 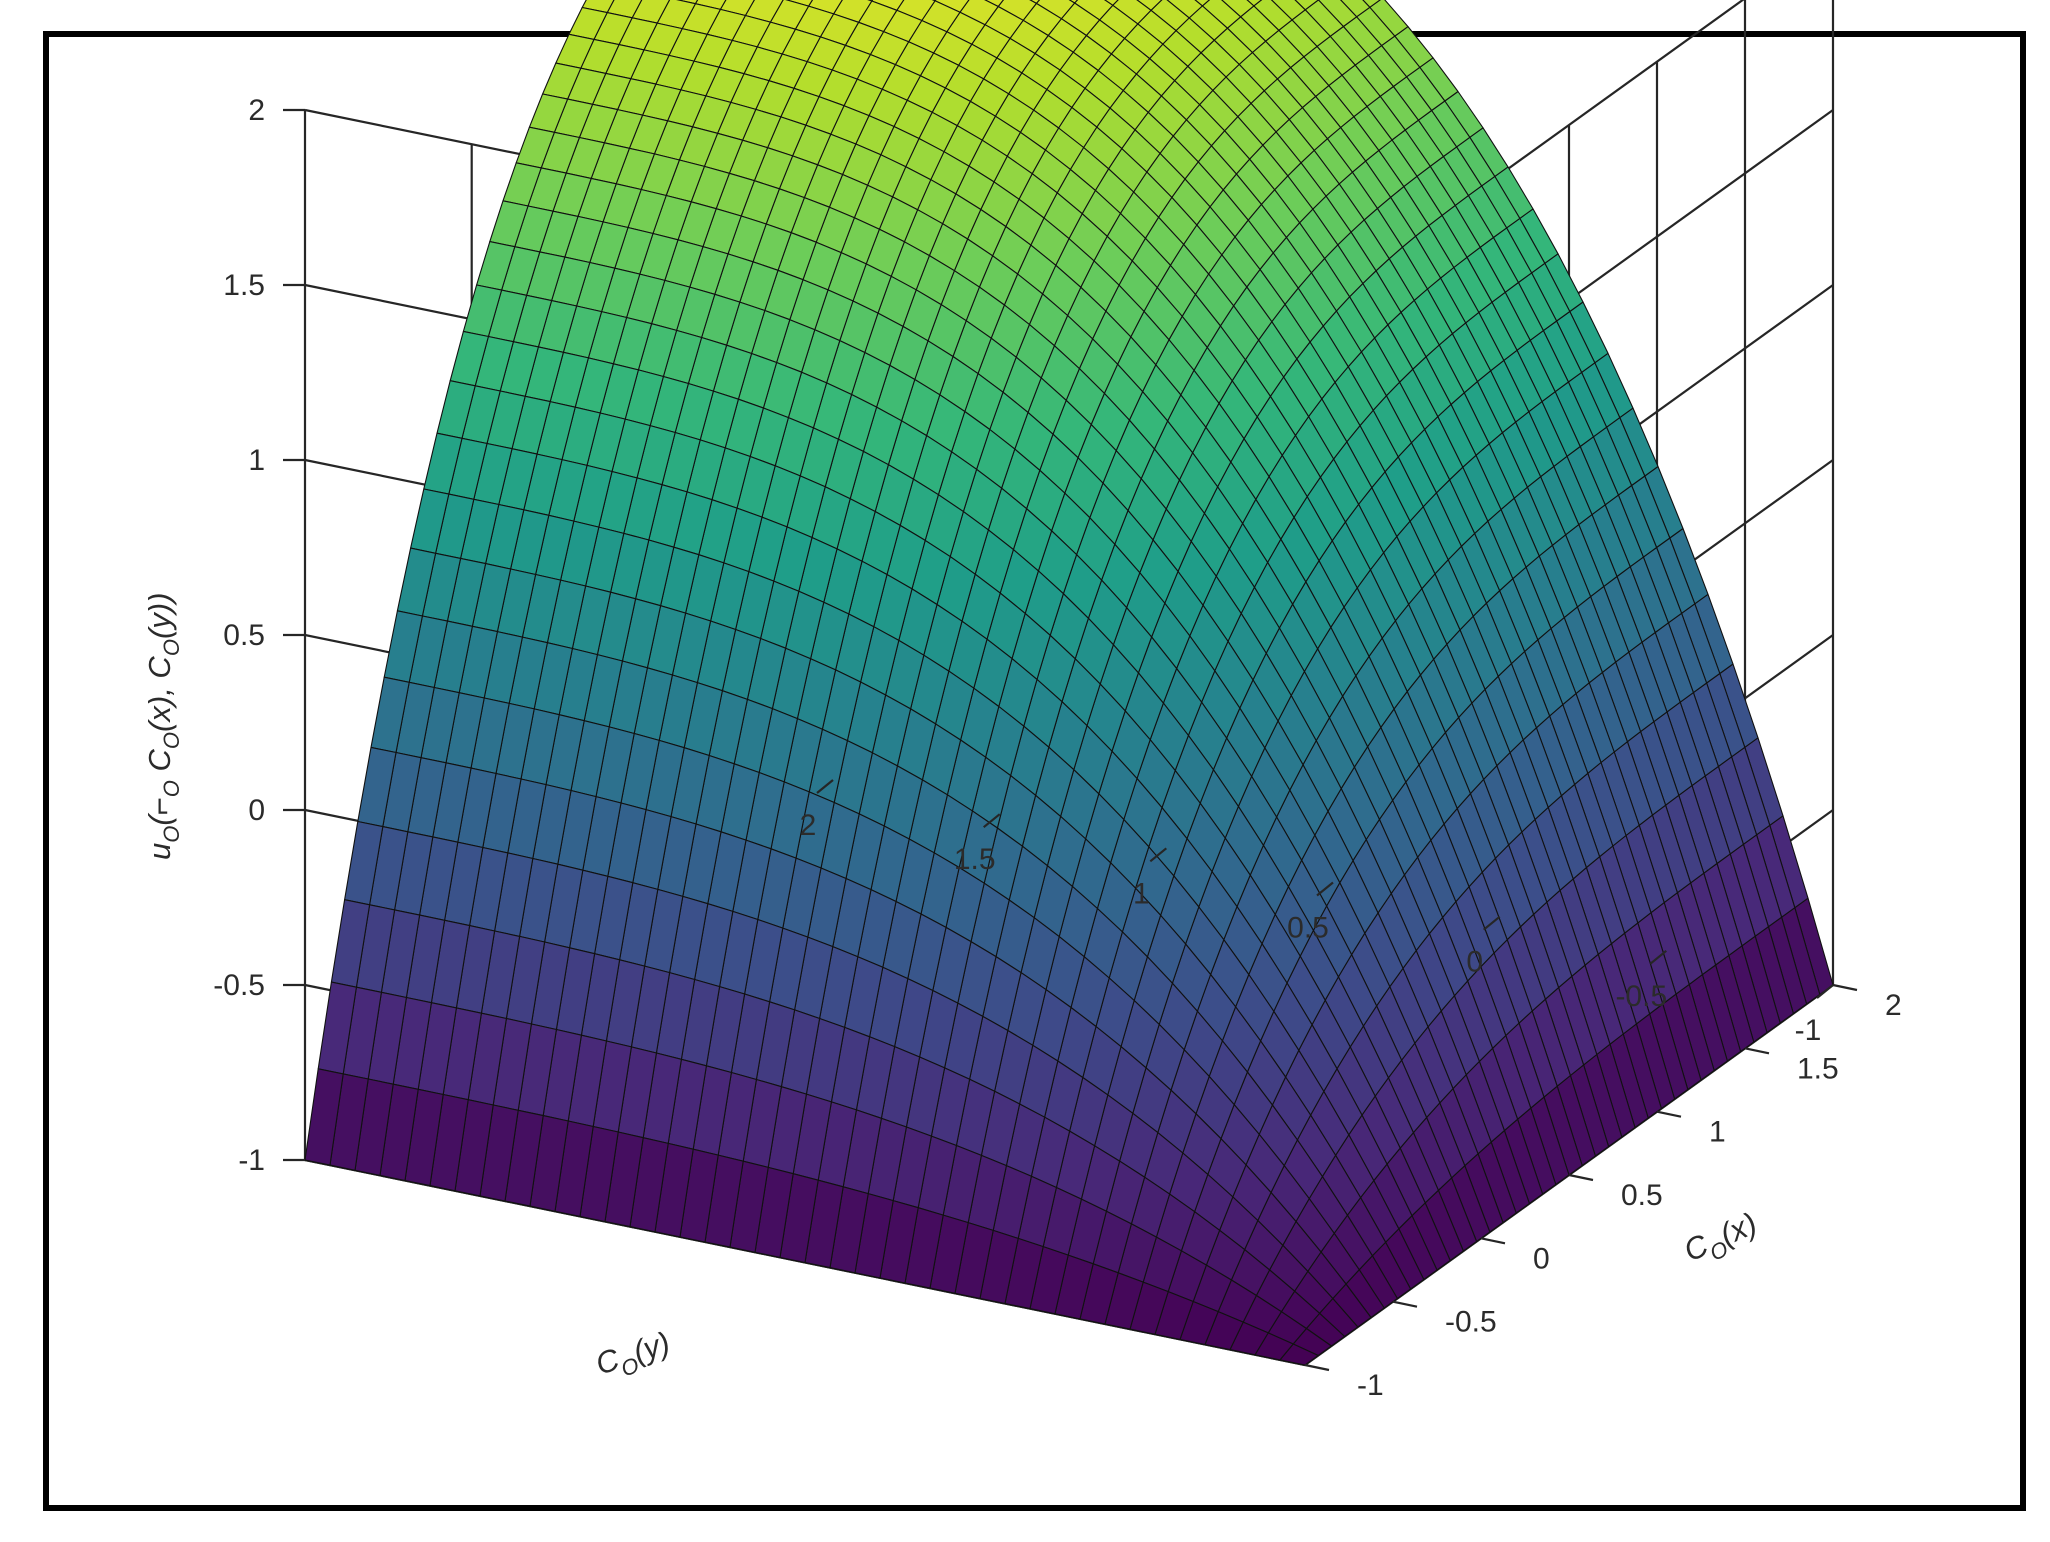 I want to click on y-axis-label: CO(y), so click(x=633, y=1356).